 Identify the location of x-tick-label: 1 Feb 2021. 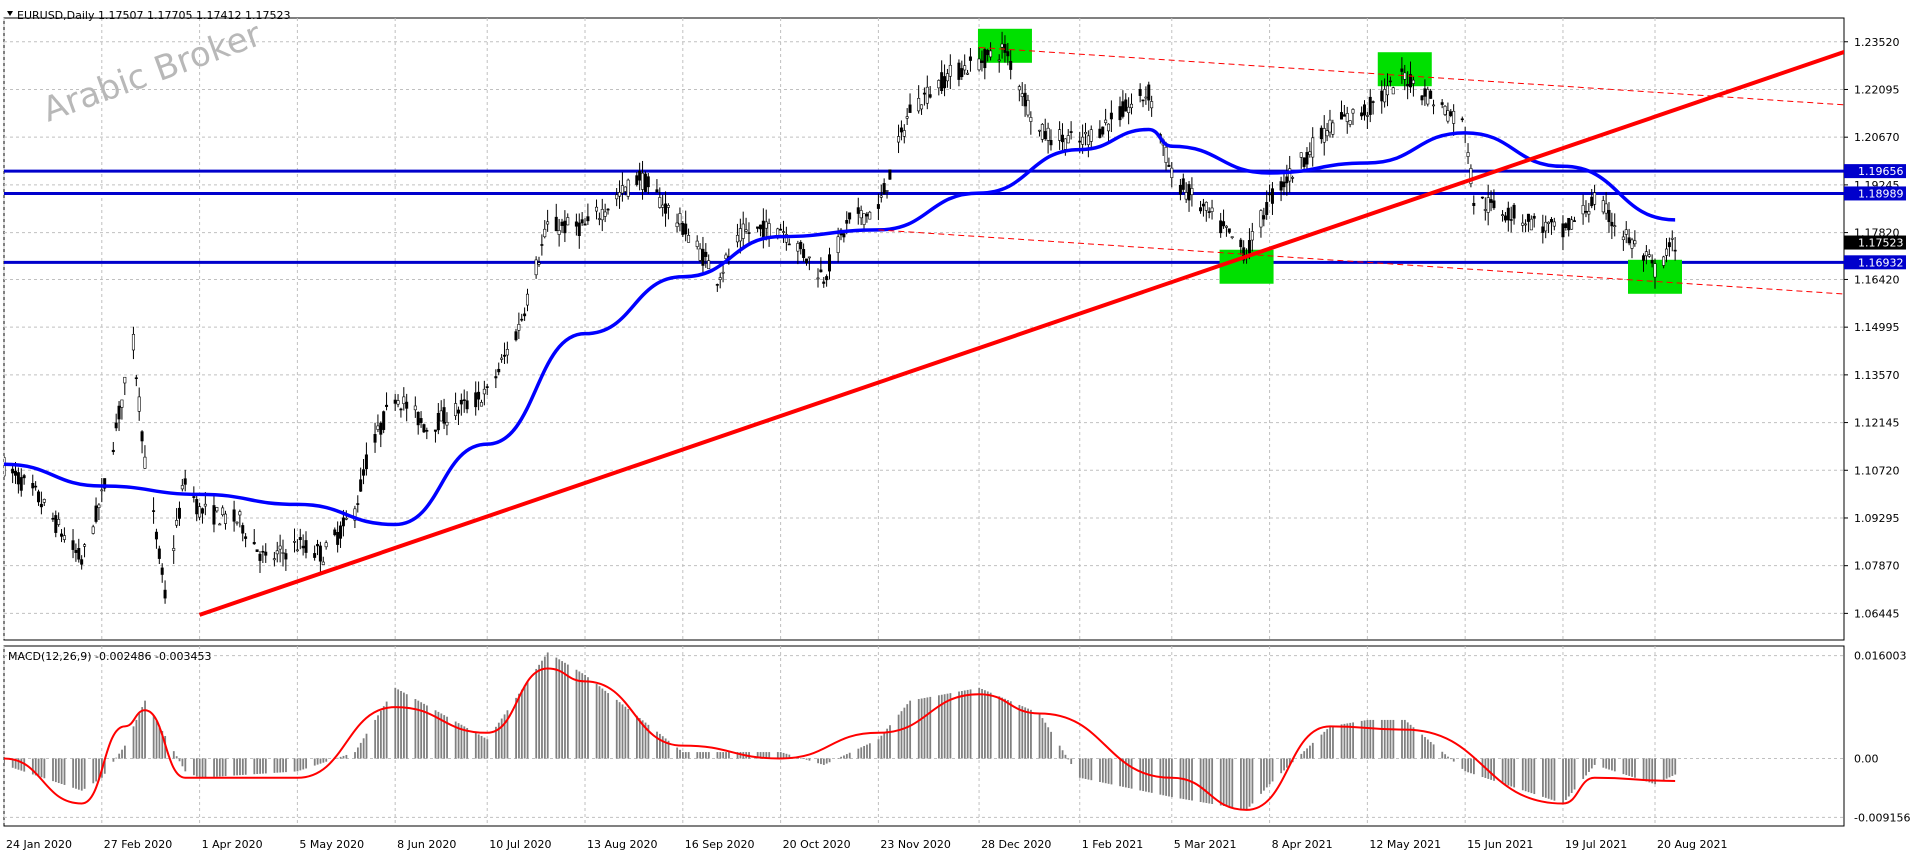
(1112, 844).